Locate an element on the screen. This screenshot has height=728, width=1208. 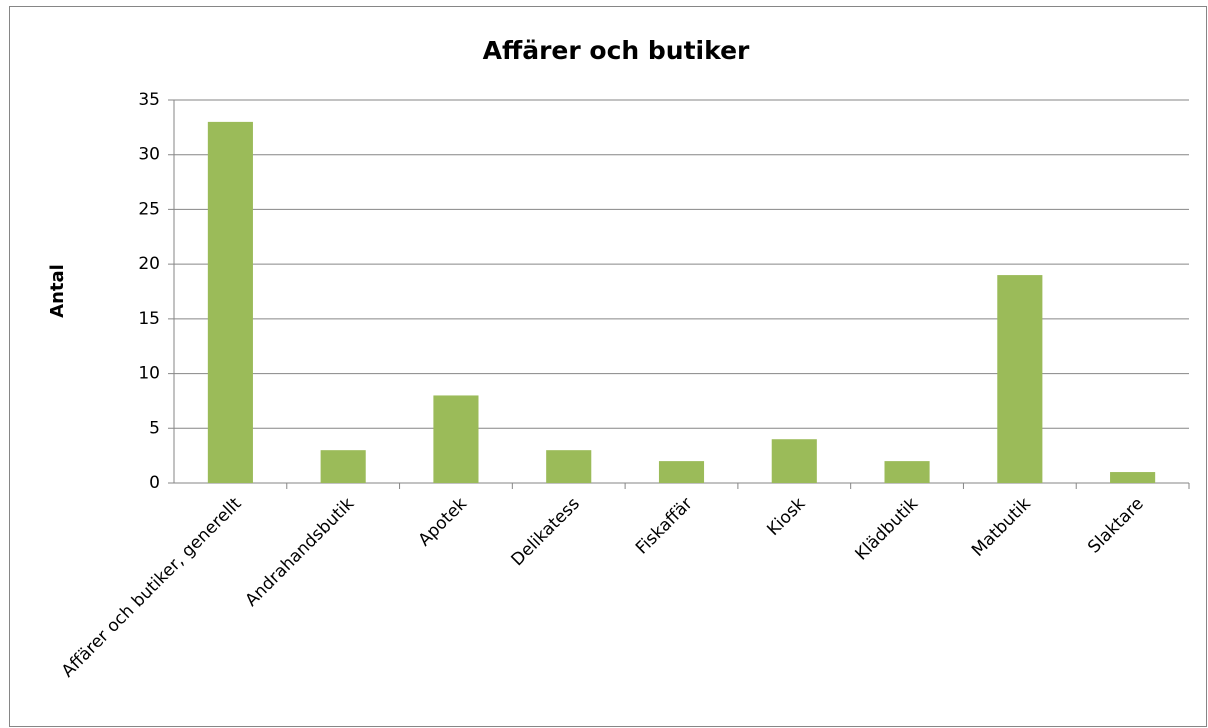
y-tick-label: 5 is located at coordinates (154, 428).